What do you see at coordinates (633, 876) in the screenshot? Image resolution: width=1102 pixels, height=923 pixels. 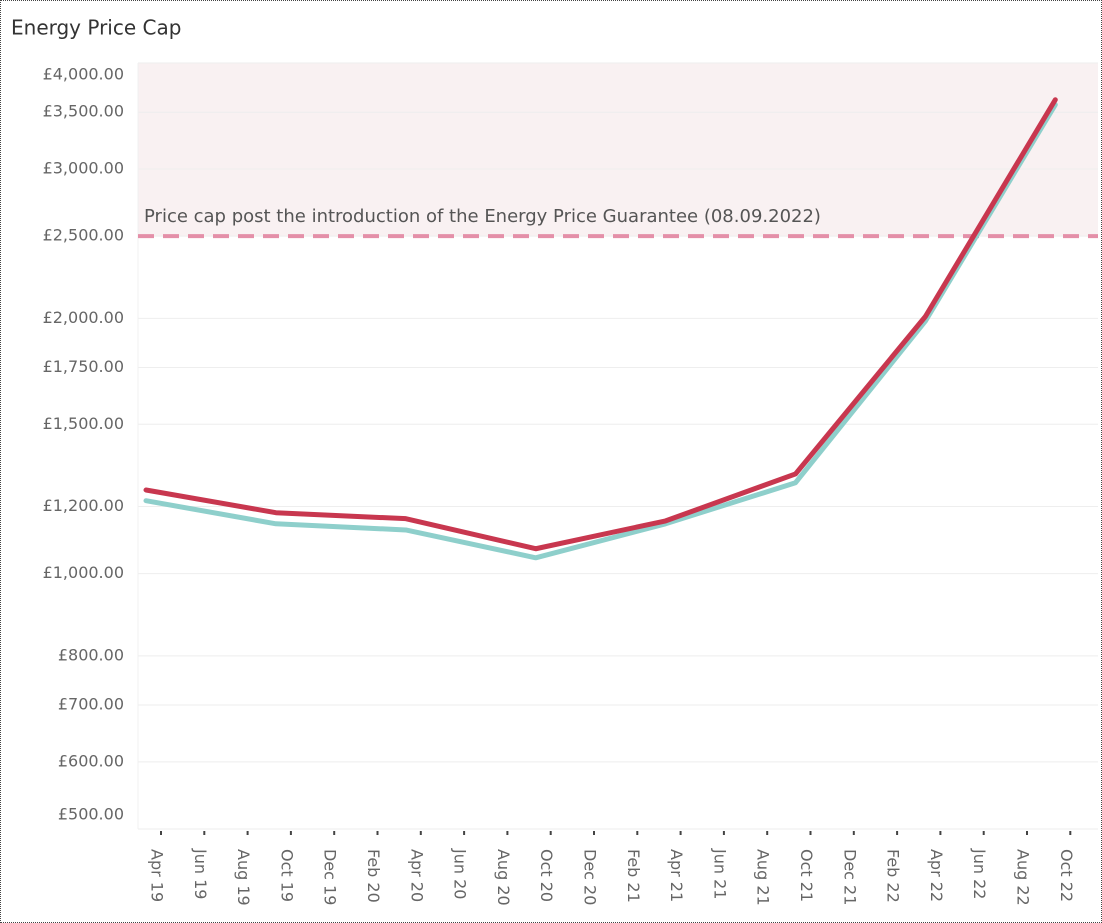 I see `x-tick-label: Feb 21` at bounding box center [633, 876].